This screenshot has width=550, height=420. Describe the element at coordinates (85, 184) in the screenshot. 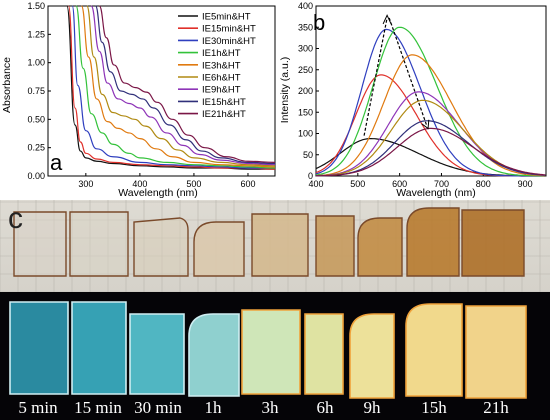

I see `a-x-tick-label: 300` at that location.